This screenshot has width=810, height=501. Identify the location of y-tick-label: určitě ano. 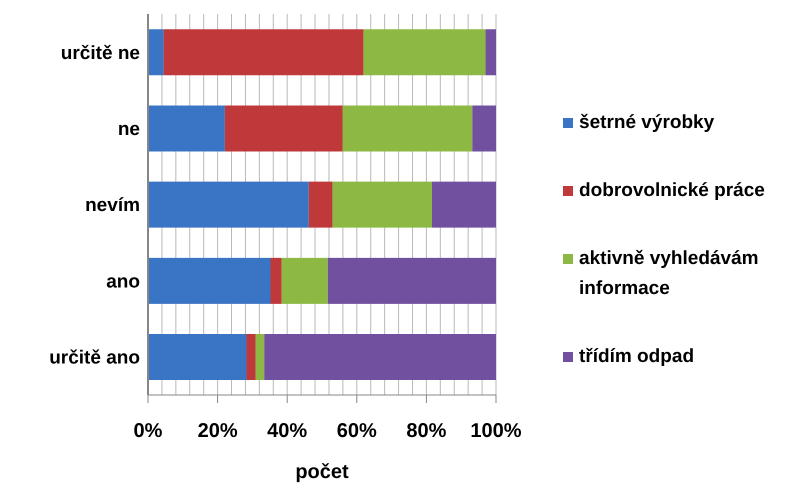
(94, 358).